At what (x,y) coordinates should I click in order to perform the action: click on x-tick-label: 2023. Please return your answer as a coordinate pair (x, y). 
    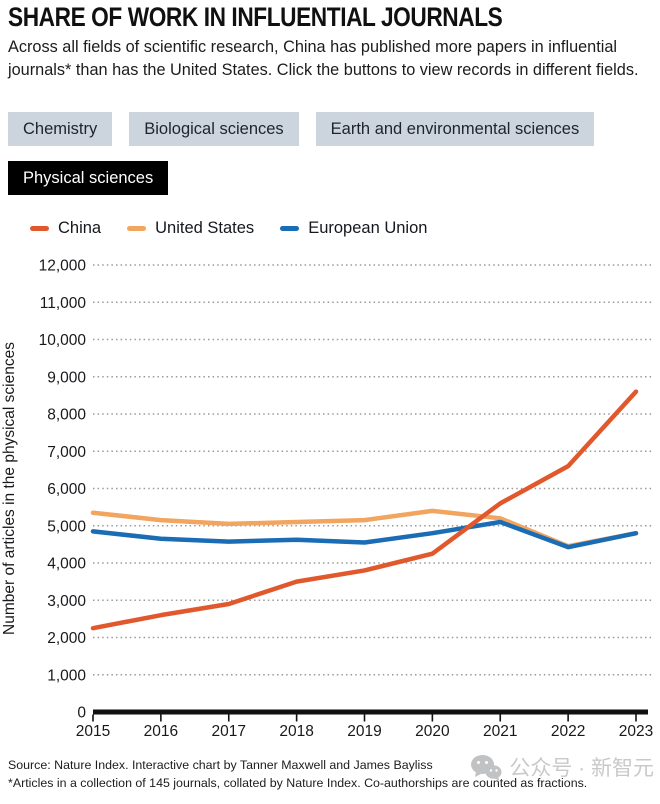
    Looking at the image, I should click on (636, 731).